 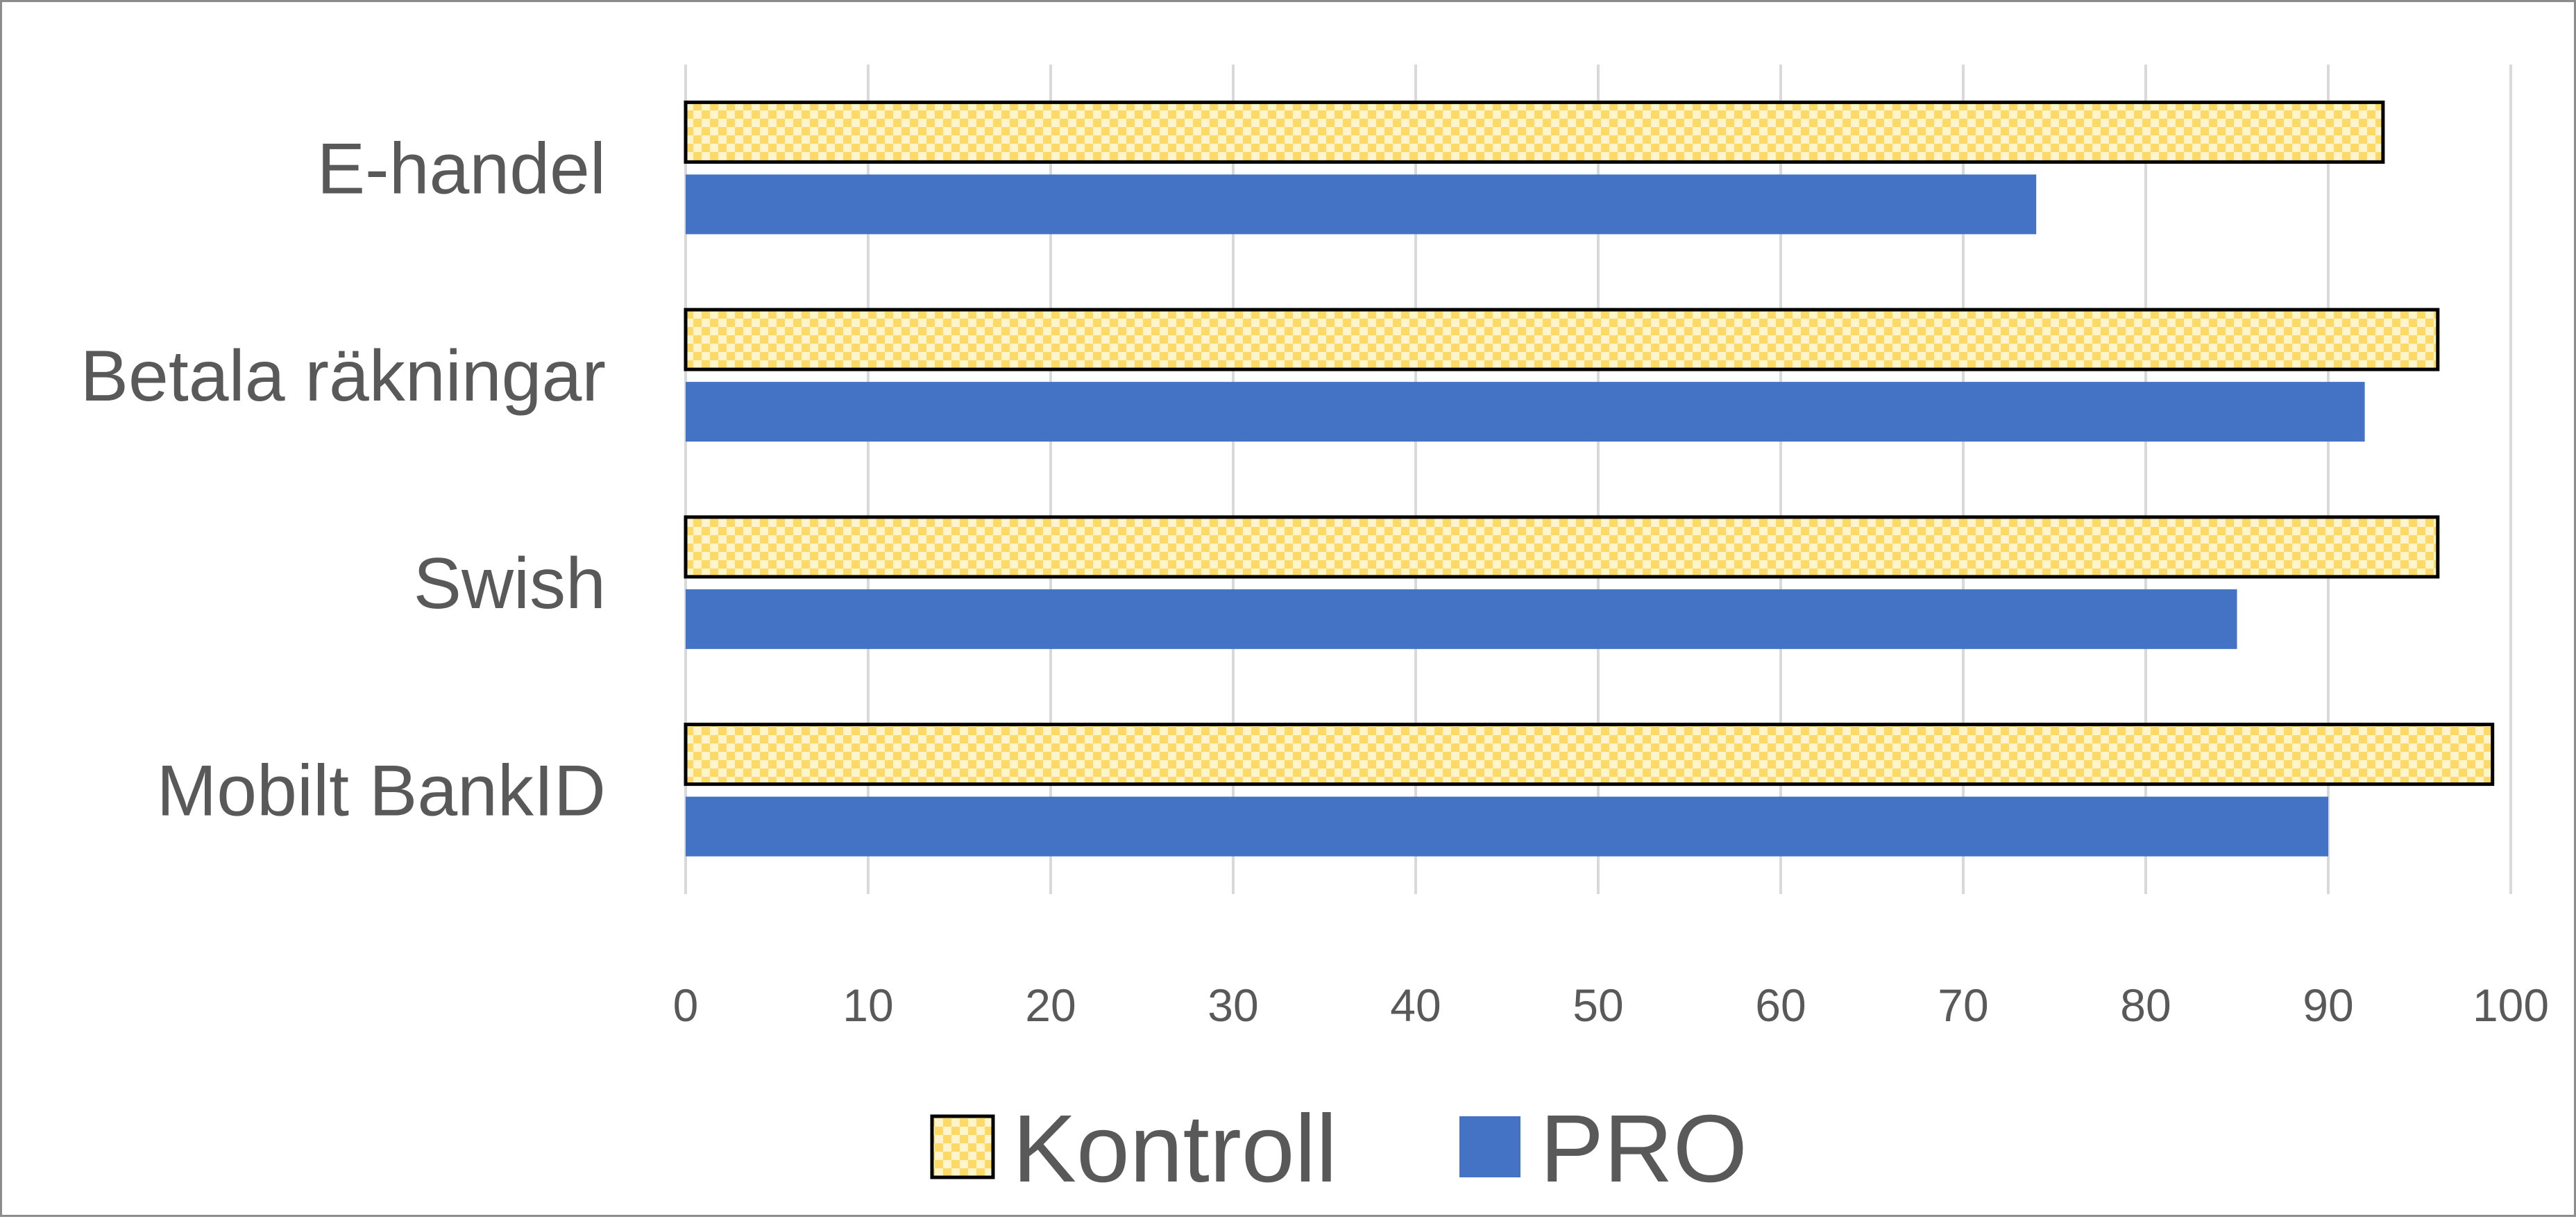 What do you see at coordinates (1643, 1148) in the screenshot?
I see `legend-label-pro: PRO` at bounding box center [1643, 1148].